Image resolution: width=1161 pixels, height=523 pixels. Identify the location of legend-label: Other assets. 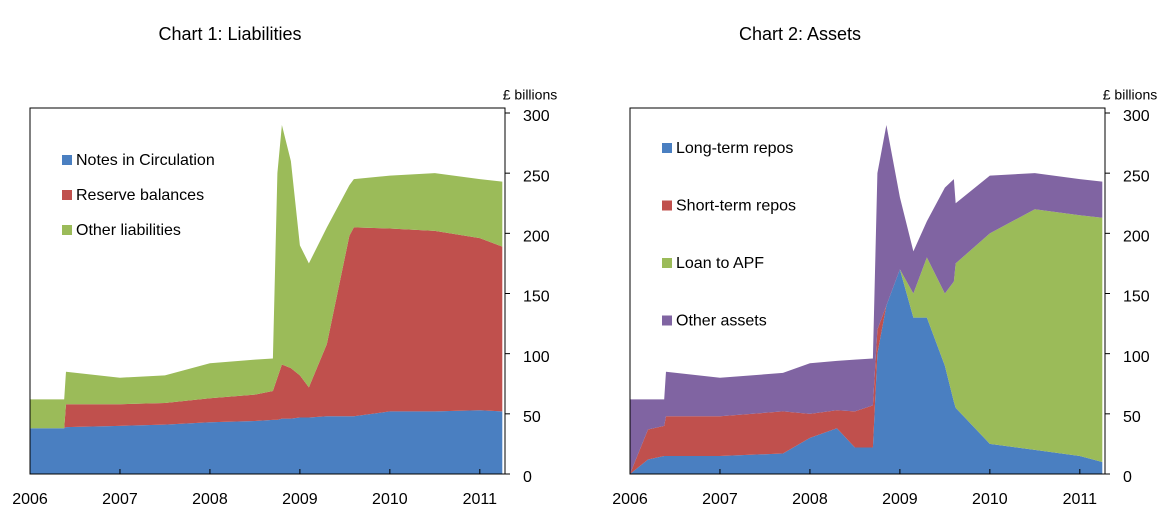
(721, 321).